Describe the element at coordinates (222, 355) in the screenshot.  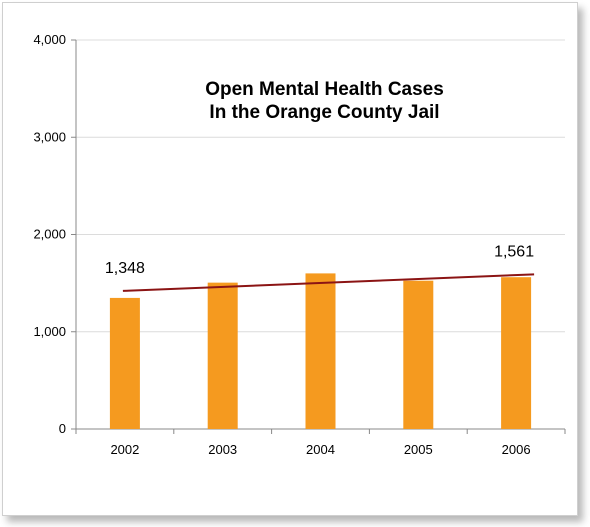
I see `bar-2003` at that location.